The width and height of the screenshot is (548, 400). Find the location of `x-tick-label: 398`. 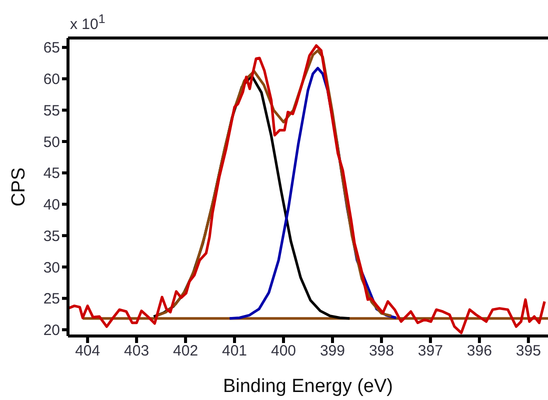

x-tick-label: 398 is located at coordinates (381, 351).